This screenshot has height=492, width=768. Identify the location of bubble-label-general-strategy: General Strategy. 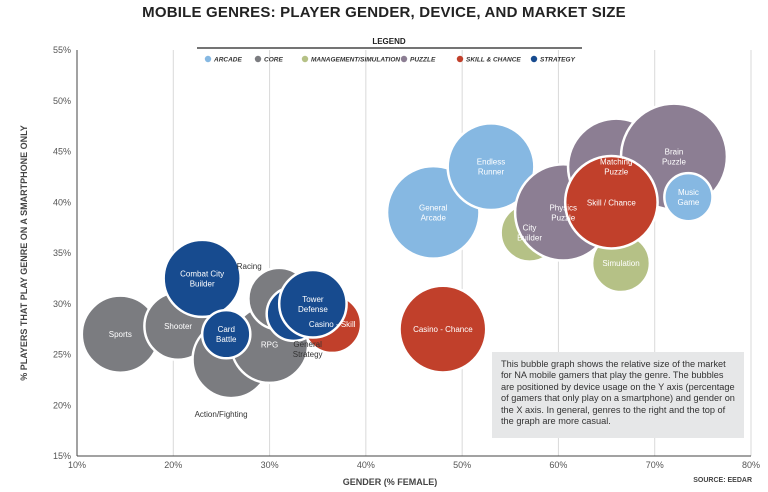
(308, 349).